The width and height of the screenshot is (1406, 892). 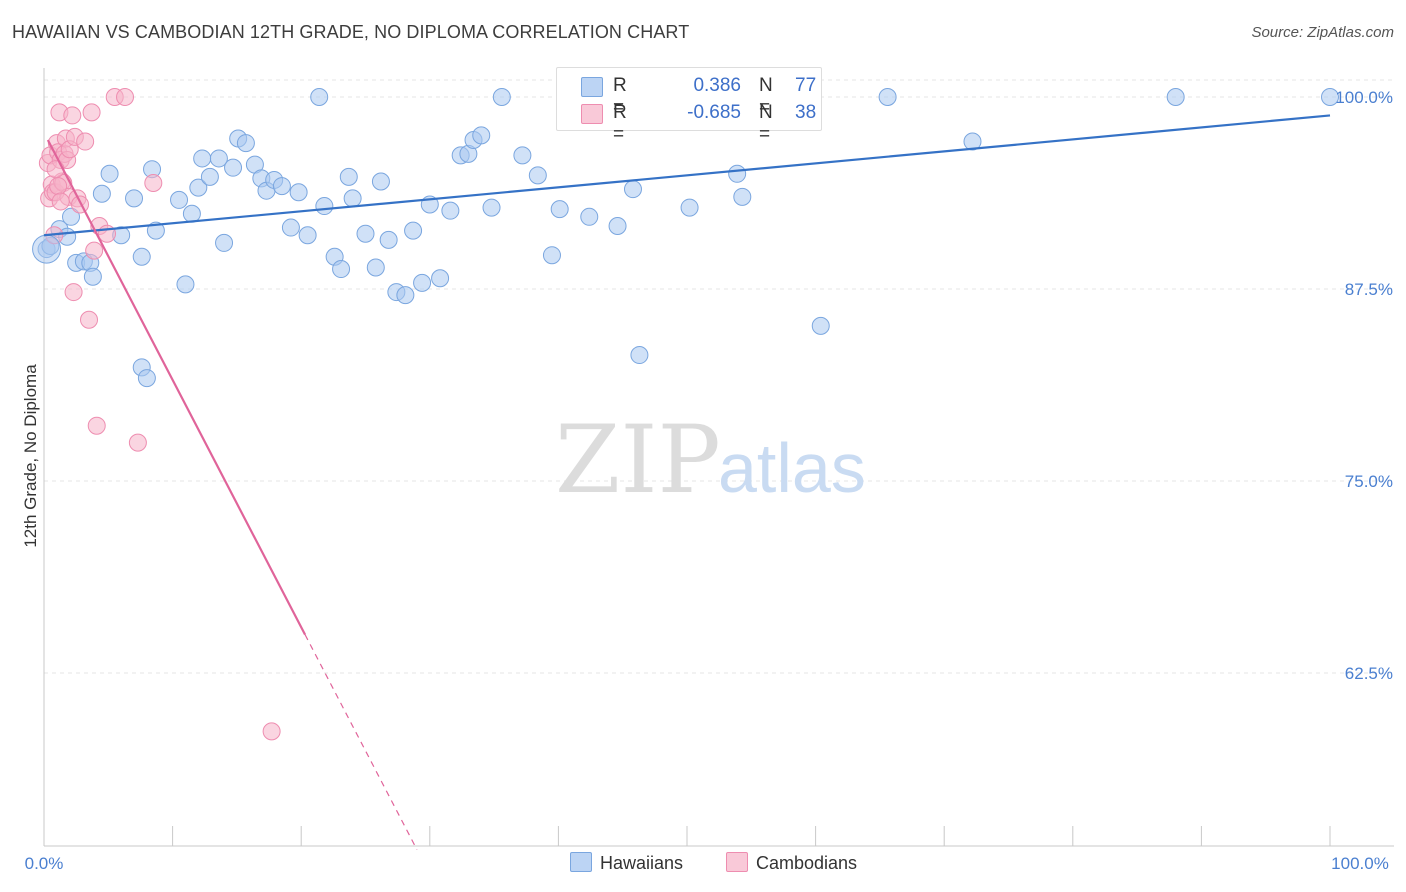 I want to click on cambodian-trend-extension, so click(x=361, y=742).